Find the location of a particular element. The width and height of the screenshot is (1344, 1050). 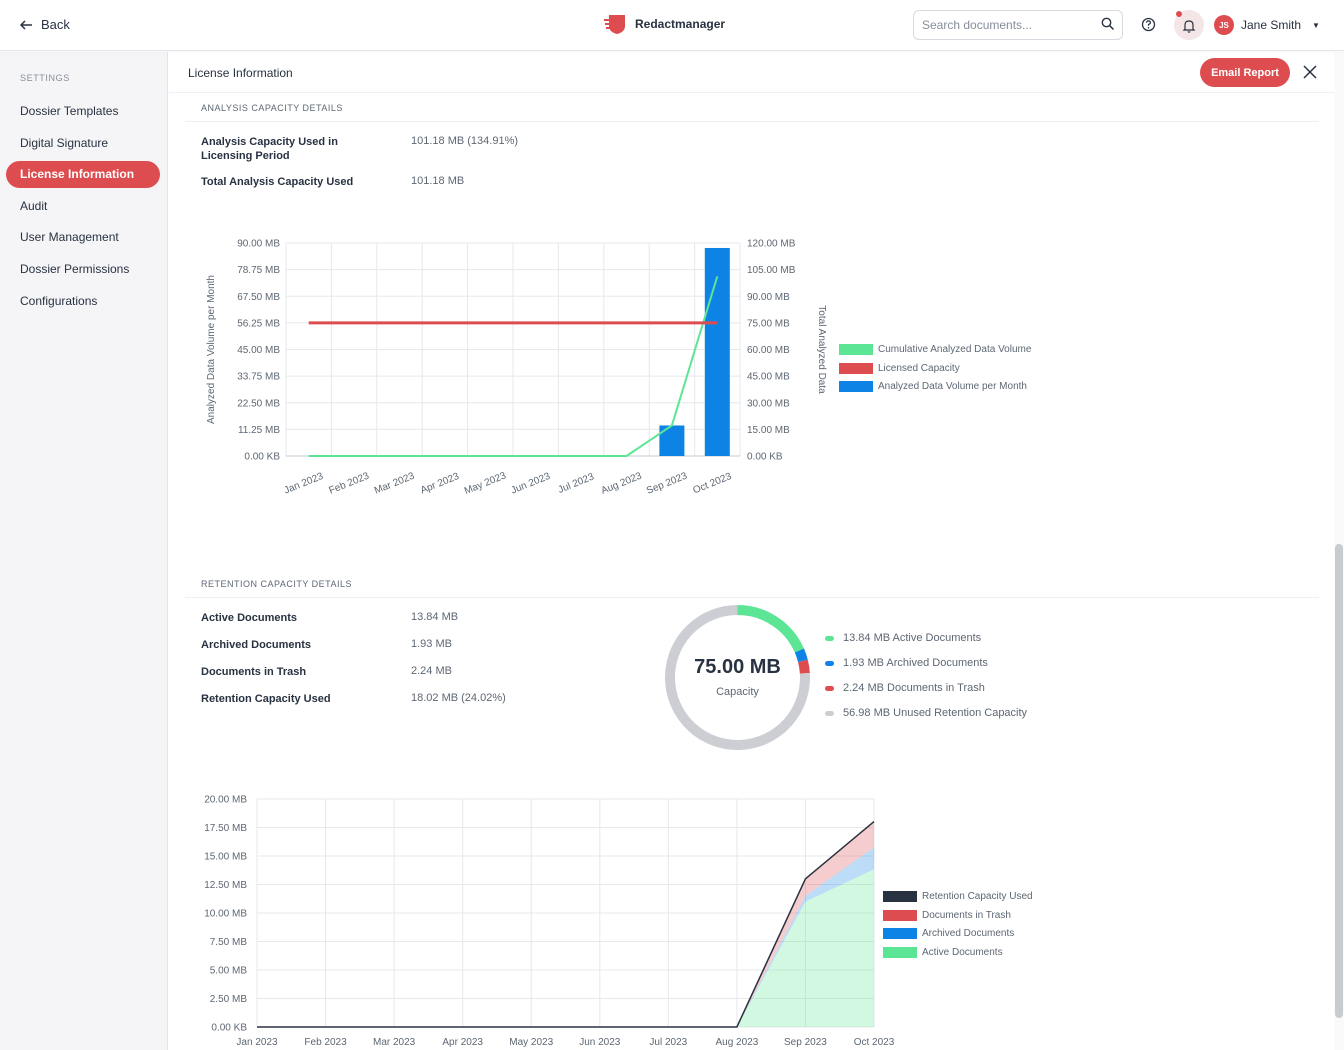

legend-item: Analyzed Data Volume per Month is located at coordinates (933, 386).